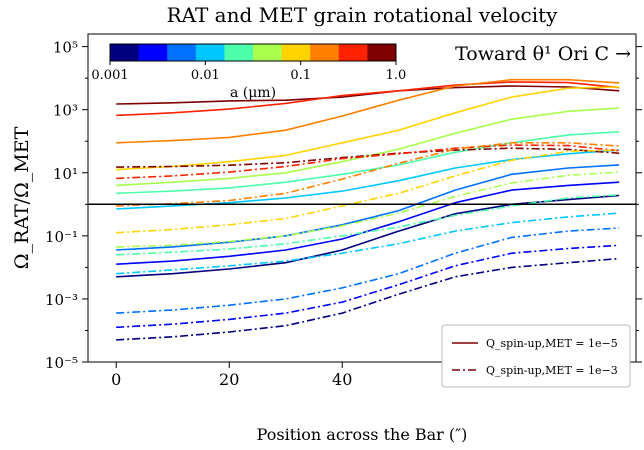 Image resolution: width=644 pixels, height=450 pixels. What do you see at coordinates (22, 197) in the screenshot?
I see `y-axis-label: Ω_RAT/Ω_MET` at bounding box center [22, 197].